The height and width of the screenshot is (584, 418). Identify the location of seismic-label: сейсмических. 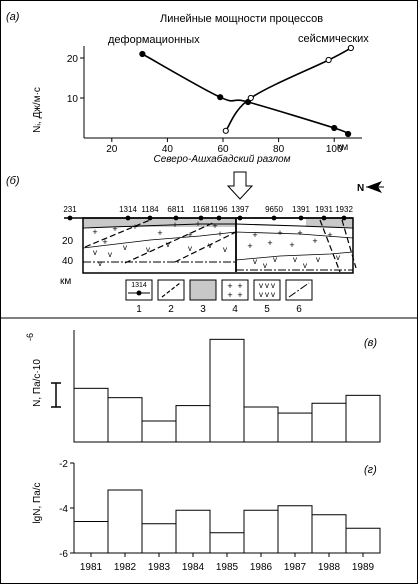
(333, 39).